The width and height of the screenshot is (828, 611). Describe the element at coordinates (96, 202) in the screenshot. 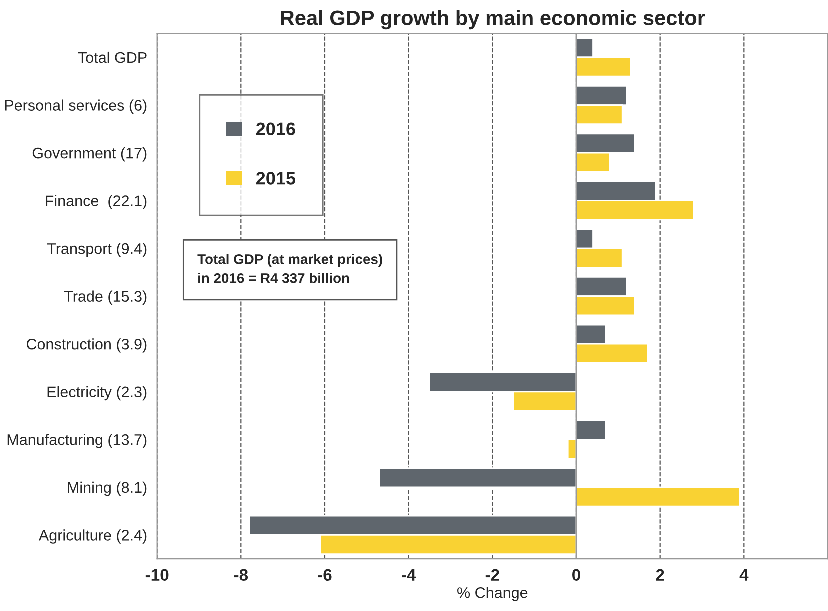

I see `y-tick-label: Finance (22.1)` at that location.